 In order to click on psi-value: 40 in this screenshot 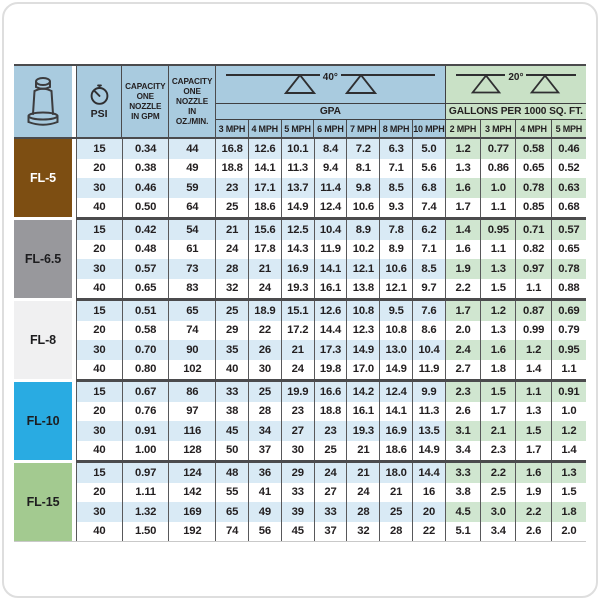, I will do `click(99, 288)`.